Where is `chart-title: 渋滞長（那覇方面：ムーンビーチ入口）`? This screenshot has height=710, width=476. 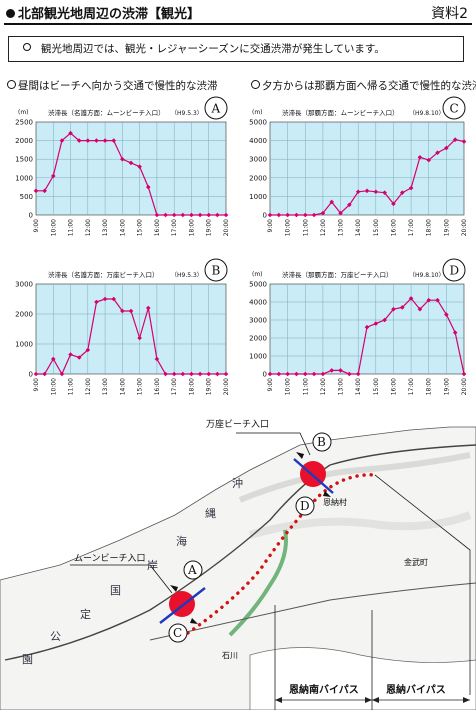 chart-title: 渋滞長（那覇方面：ムーンビーチ入口） is located at coordinates (340, 112).